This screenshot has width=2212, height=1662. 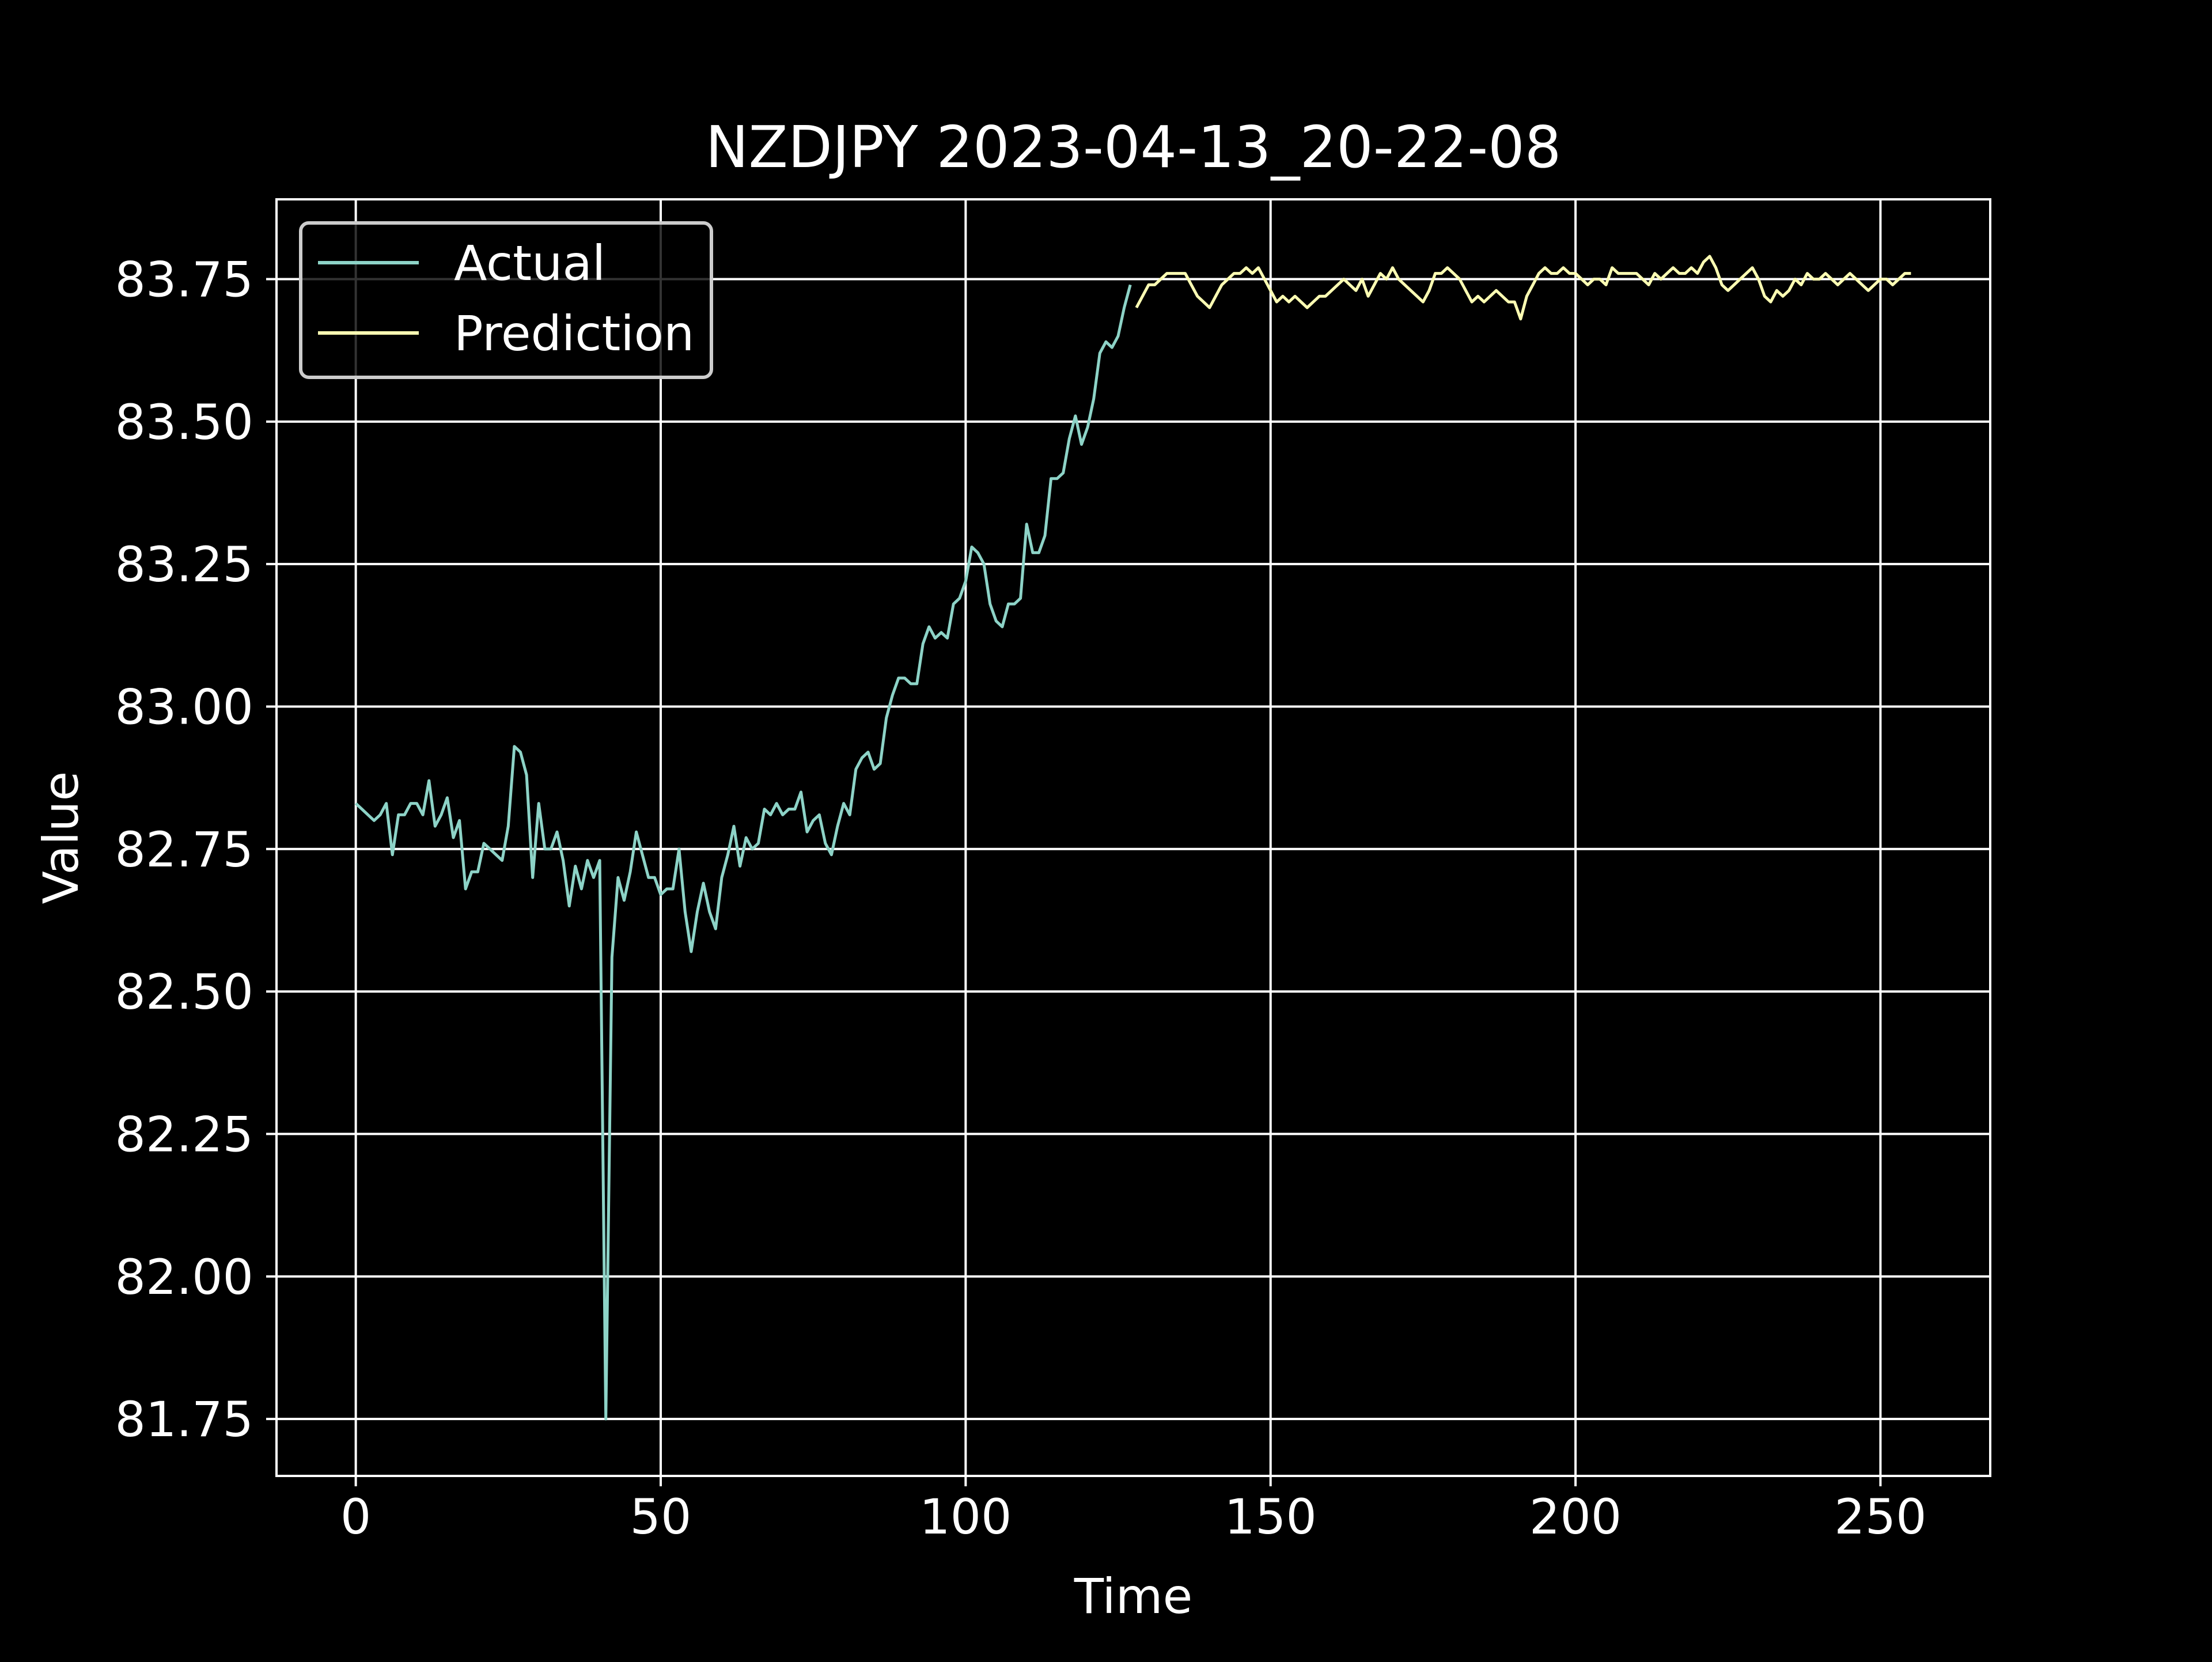 I want to click on y-tick-label: 82.25, so click(x=184, y=1134).